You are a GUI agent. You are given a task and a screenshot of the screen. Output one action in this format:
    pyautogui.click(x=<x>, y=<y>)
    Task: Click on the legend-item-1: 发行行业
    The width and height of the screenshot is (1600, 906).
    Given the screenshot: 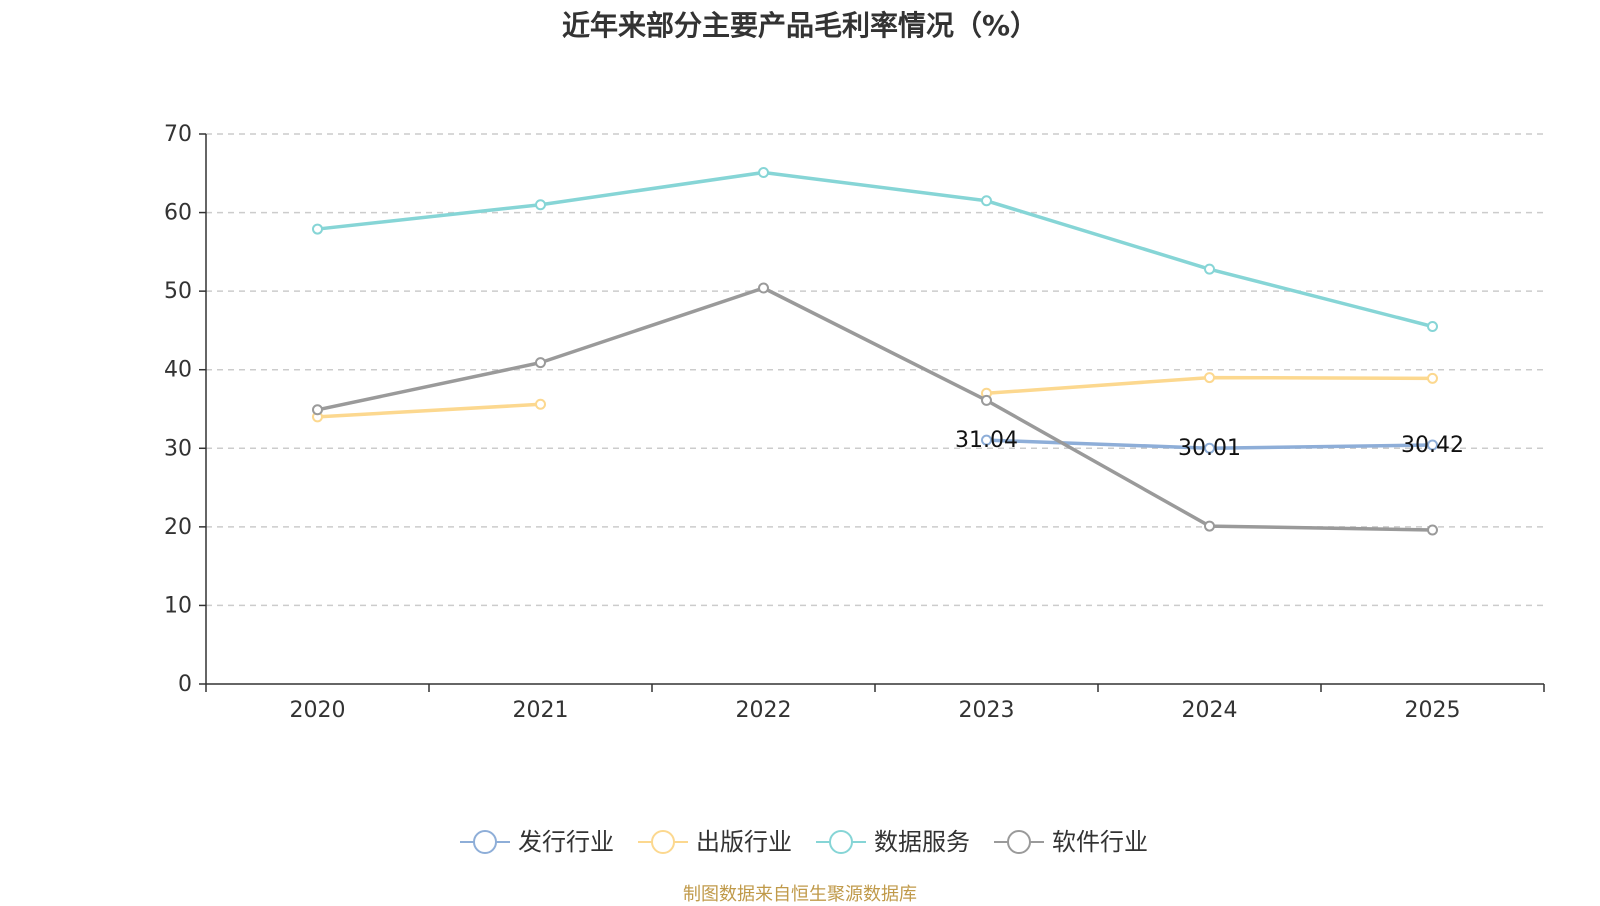 What is the action you would take?
    pyautogui.click(x=537, y=842)
    